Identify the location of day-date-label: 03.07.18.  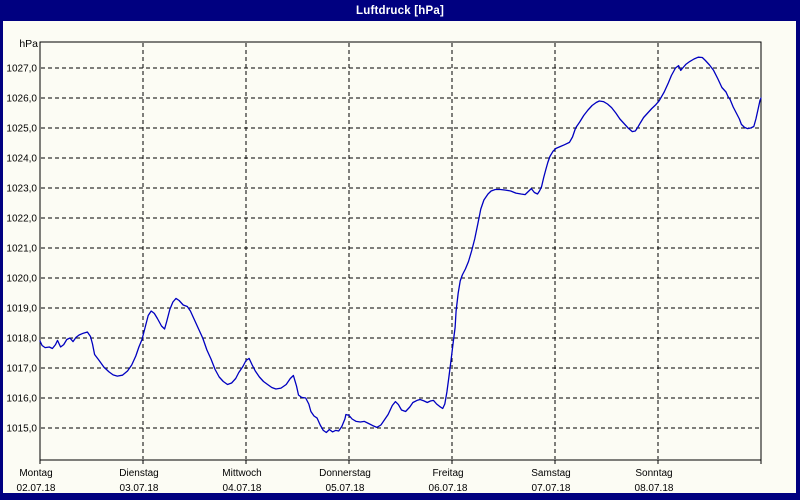
(139, 488).